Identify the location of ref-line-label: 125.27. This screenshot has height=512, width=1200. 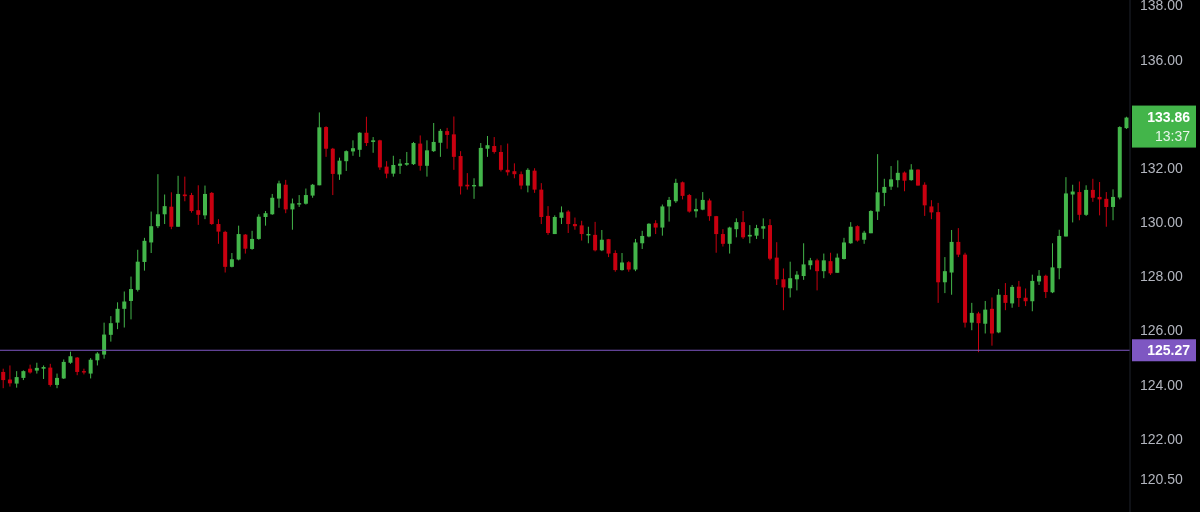
(1169, 350).